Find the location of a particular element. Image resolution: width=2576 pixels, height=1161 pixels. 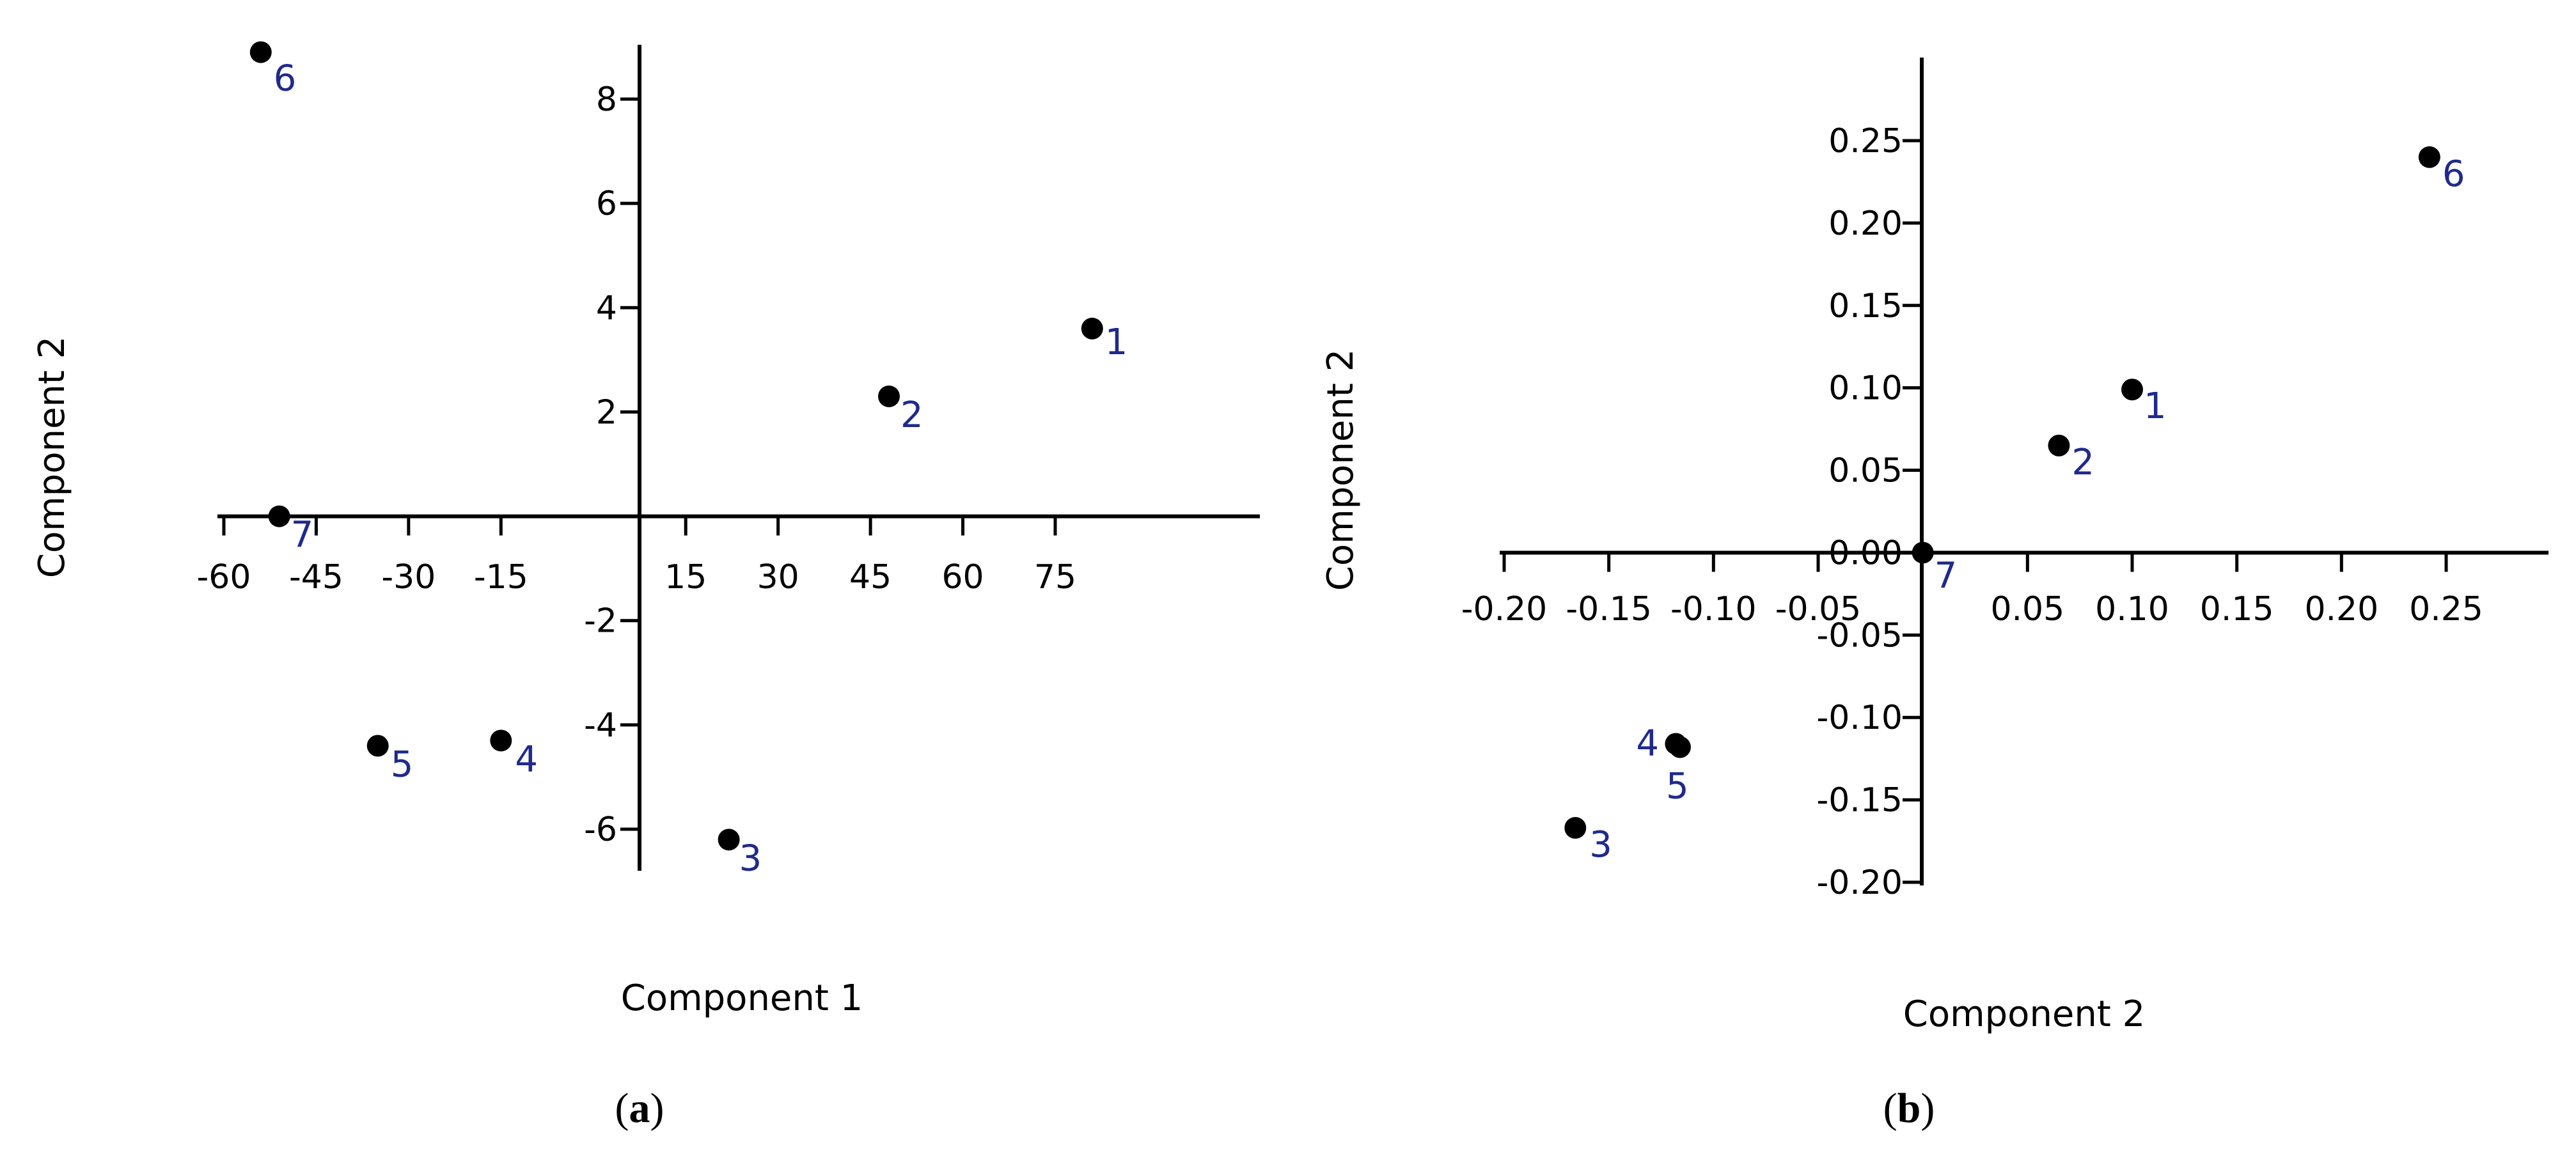

x-axis-title: Component 2 is located at coordinates (2024, 1014).